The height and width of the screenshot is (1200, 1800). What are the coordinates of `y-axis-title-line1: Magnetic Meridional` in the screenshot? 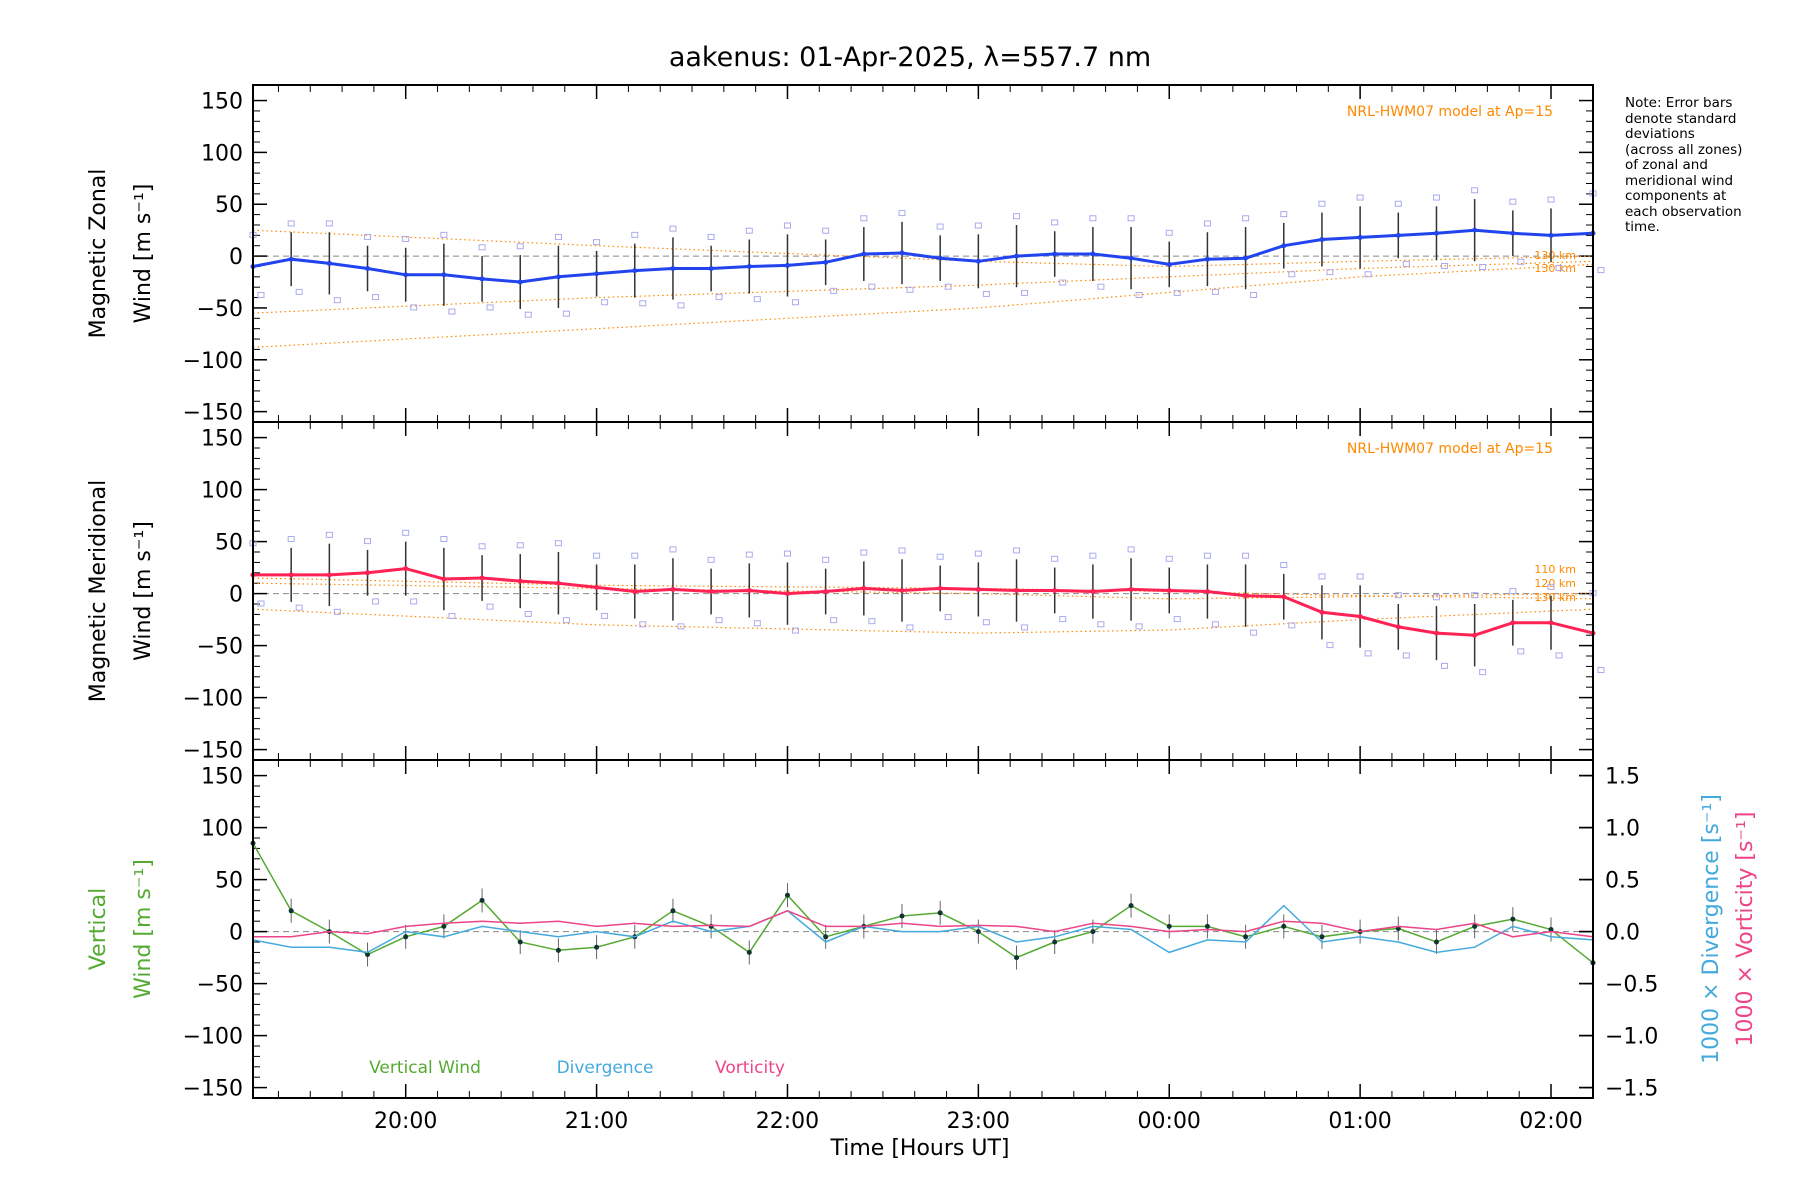 It's located at (98, 591).